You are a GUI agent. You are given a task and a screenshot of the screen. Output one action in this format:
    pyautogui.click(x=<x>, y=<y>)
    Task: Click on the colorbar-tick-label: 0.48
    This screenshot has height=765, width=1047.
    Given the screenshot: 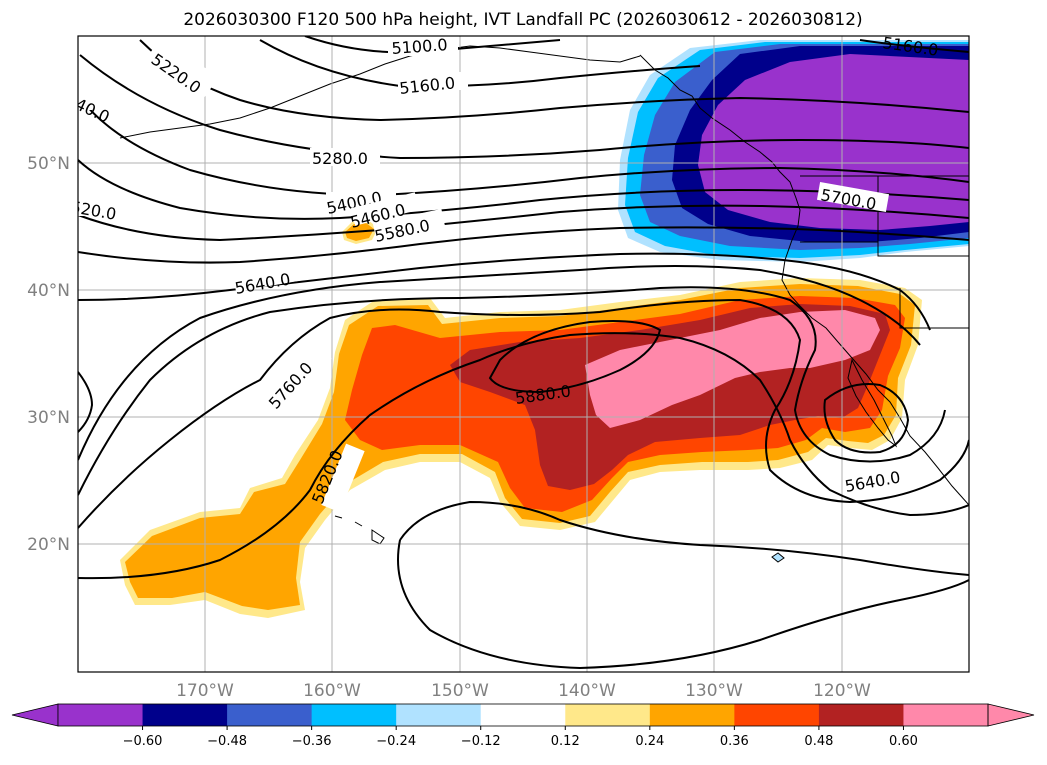 What is the action you would take?
    pyautogui.click(x=818, y=741)
    